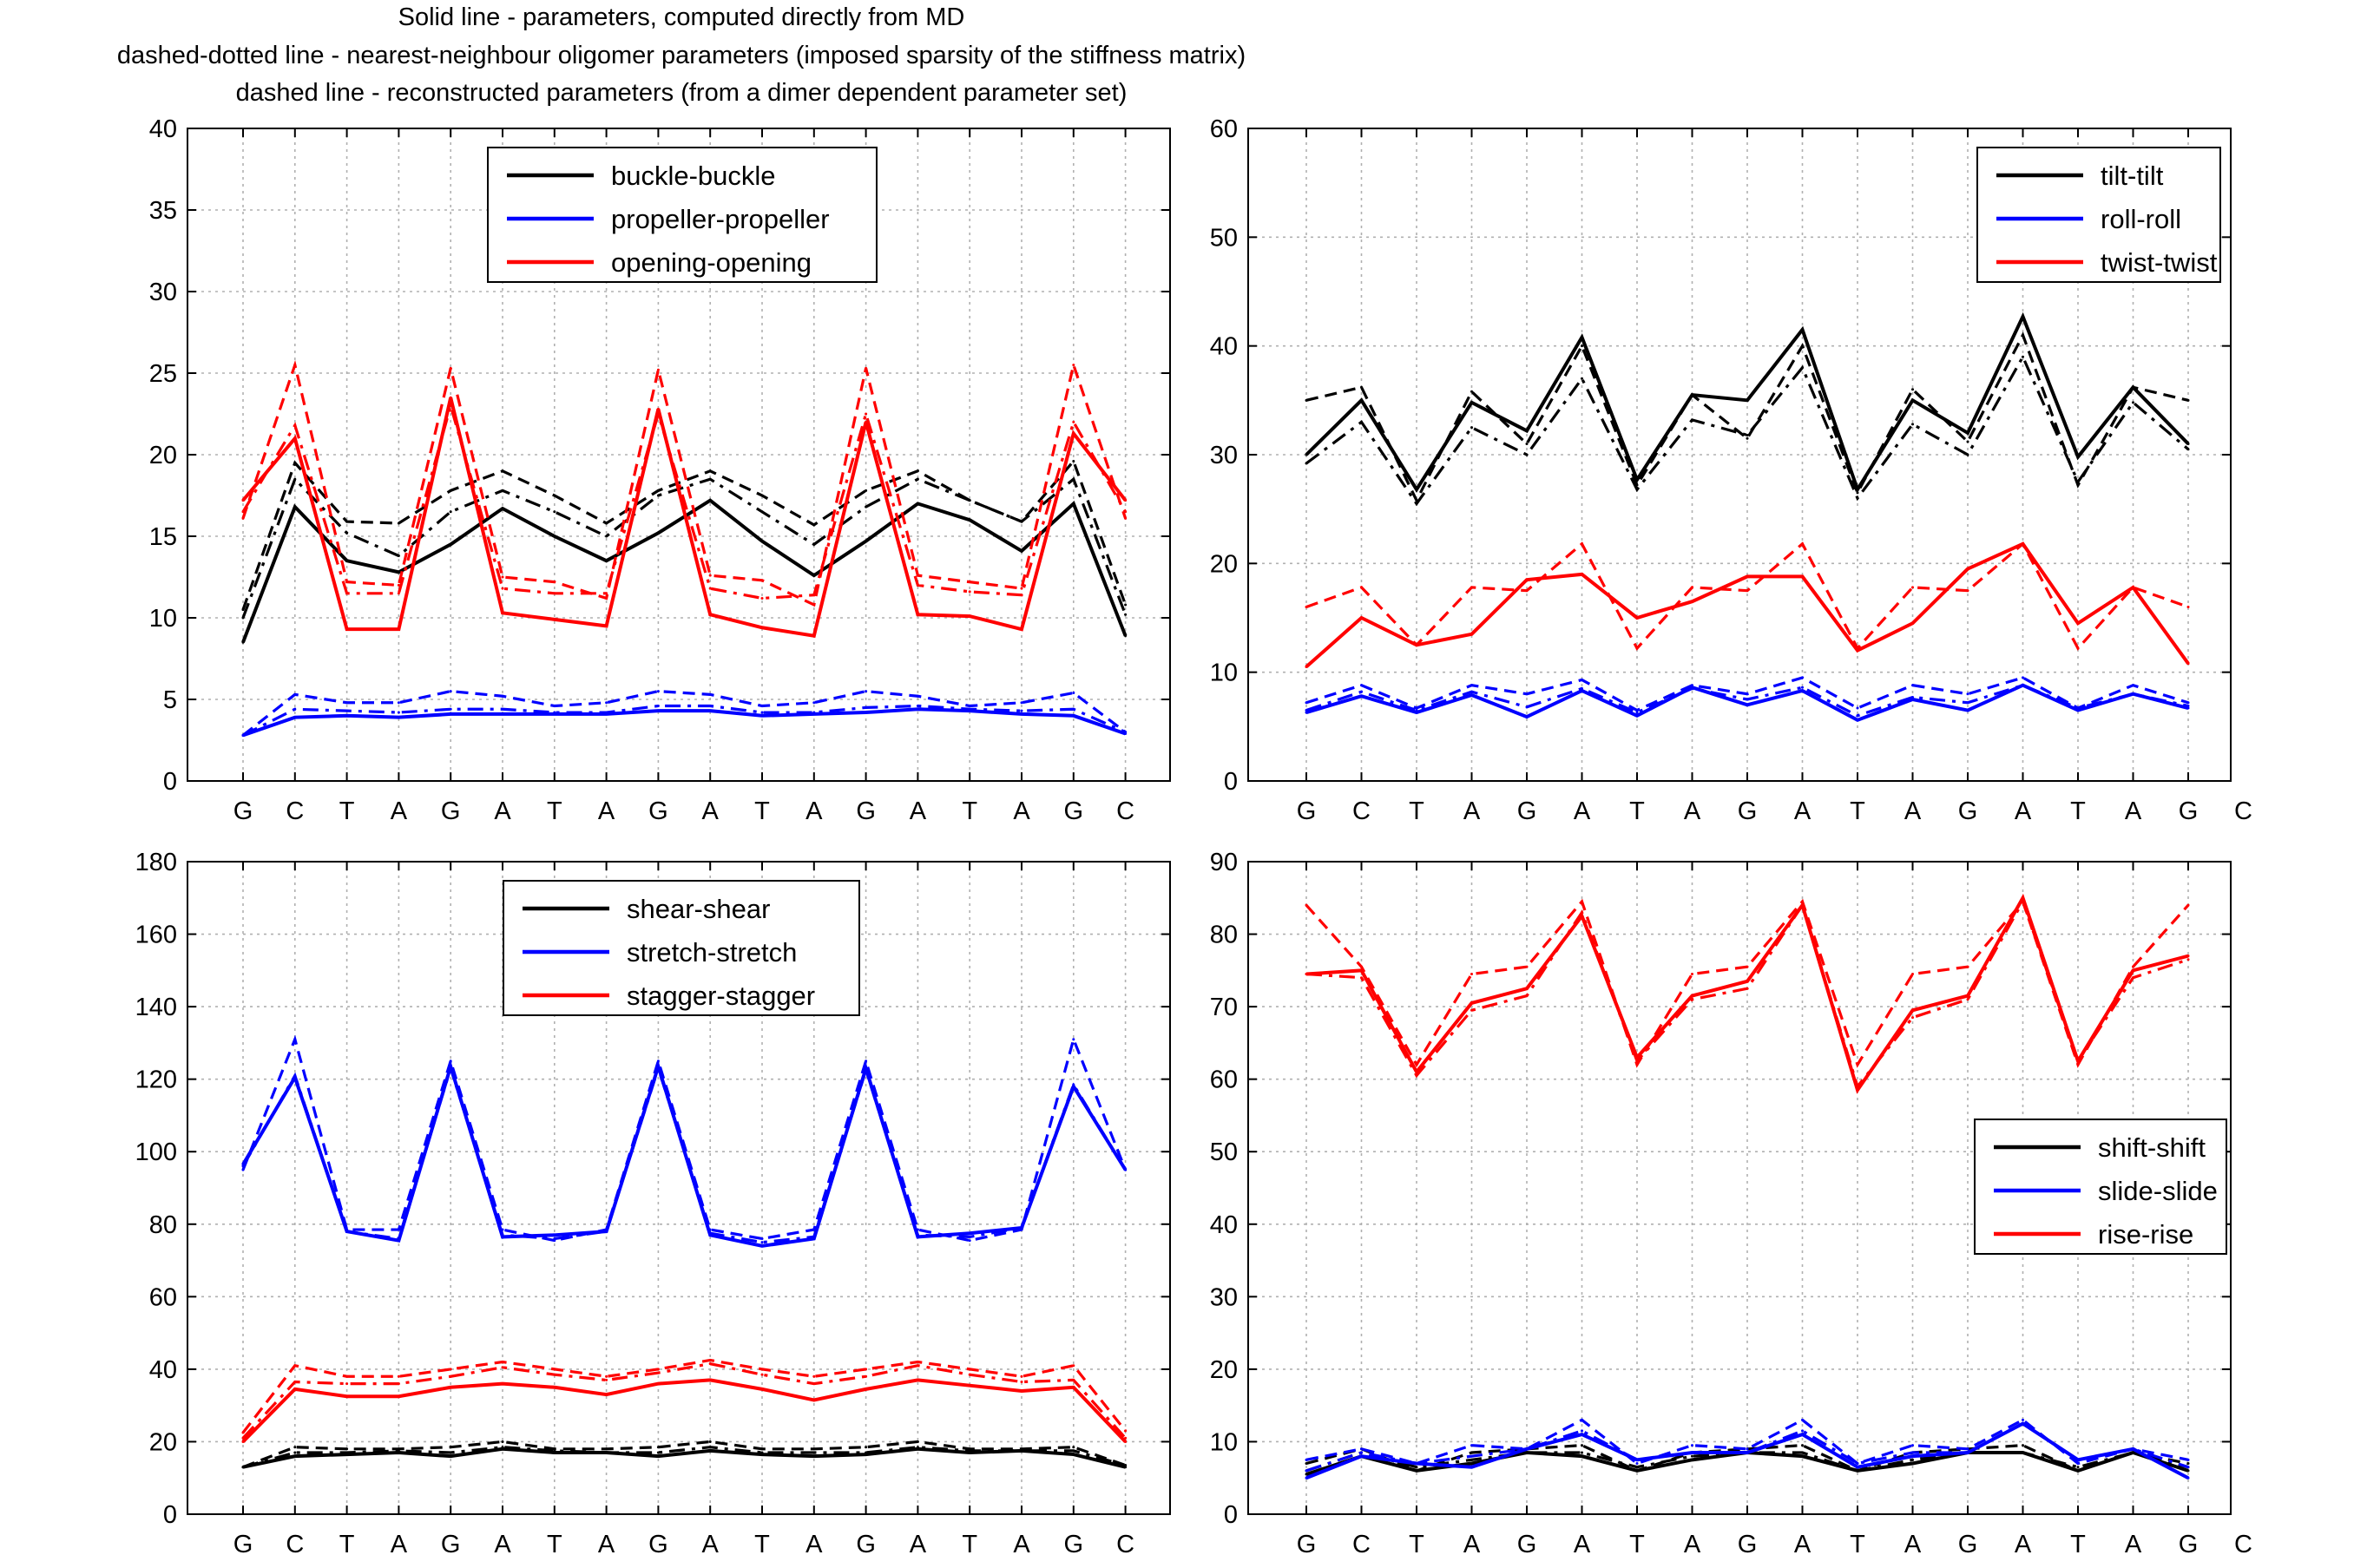  What do you see at coordinates (2101, 1187) in the screenshot?
I see `legend-box` at bounding box center [2101, 1187].